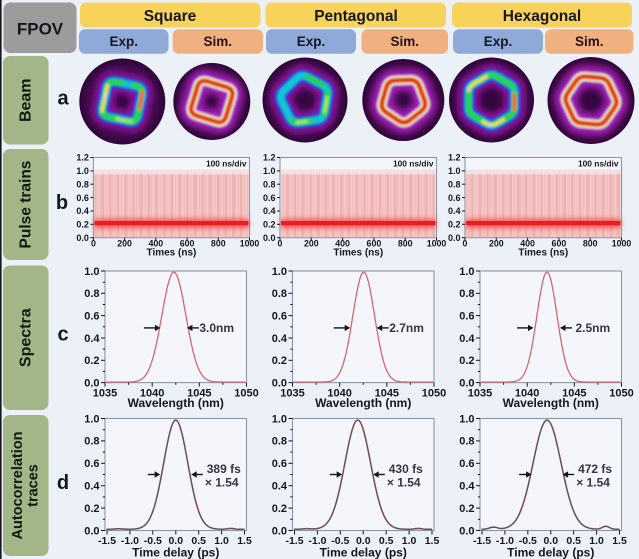 The image size is (639, 559). I want to click on svg-text: 200, so click(311, 244).